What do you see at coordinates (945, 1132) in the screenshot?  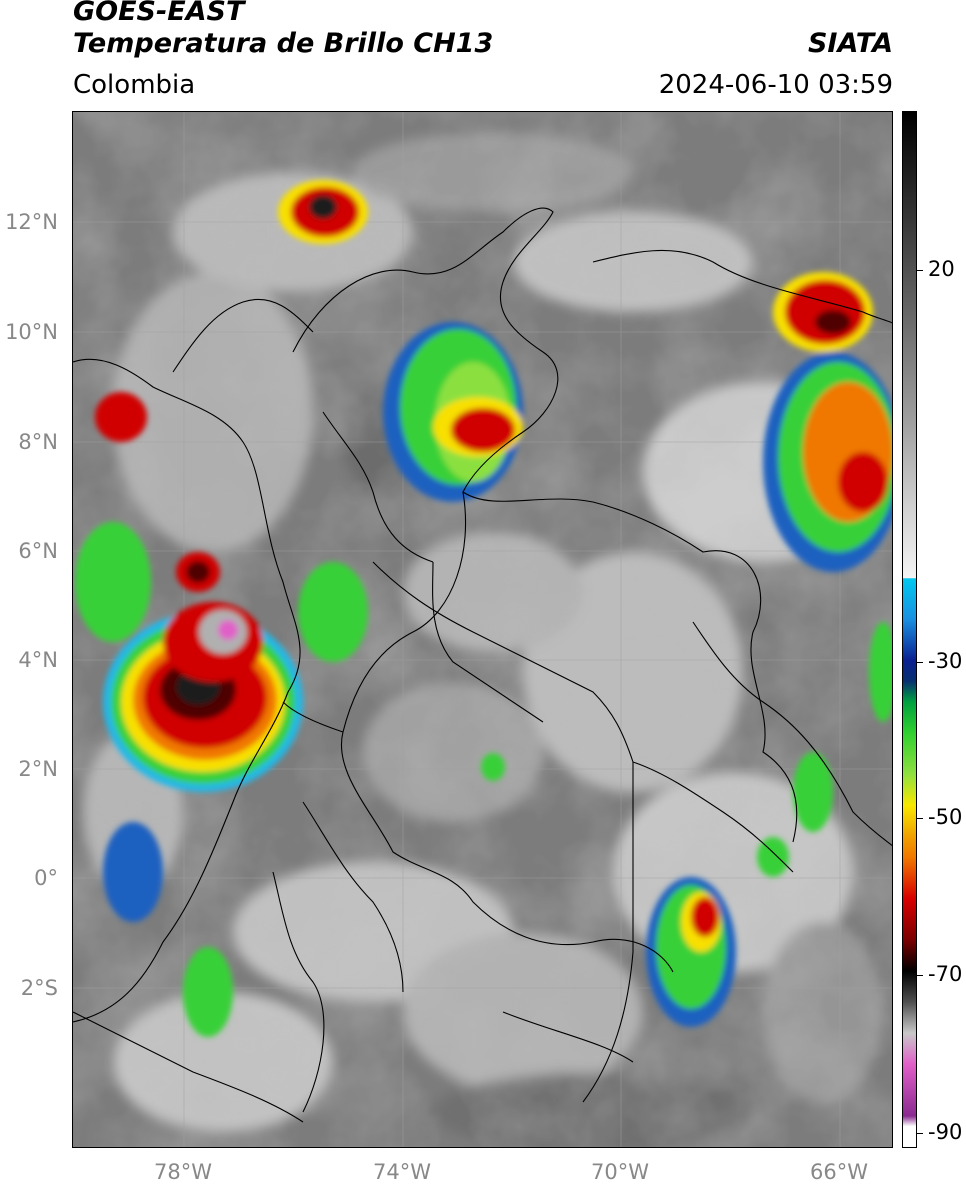 I see `colorbar-tick: -90` at bounding box center [945, 1132].